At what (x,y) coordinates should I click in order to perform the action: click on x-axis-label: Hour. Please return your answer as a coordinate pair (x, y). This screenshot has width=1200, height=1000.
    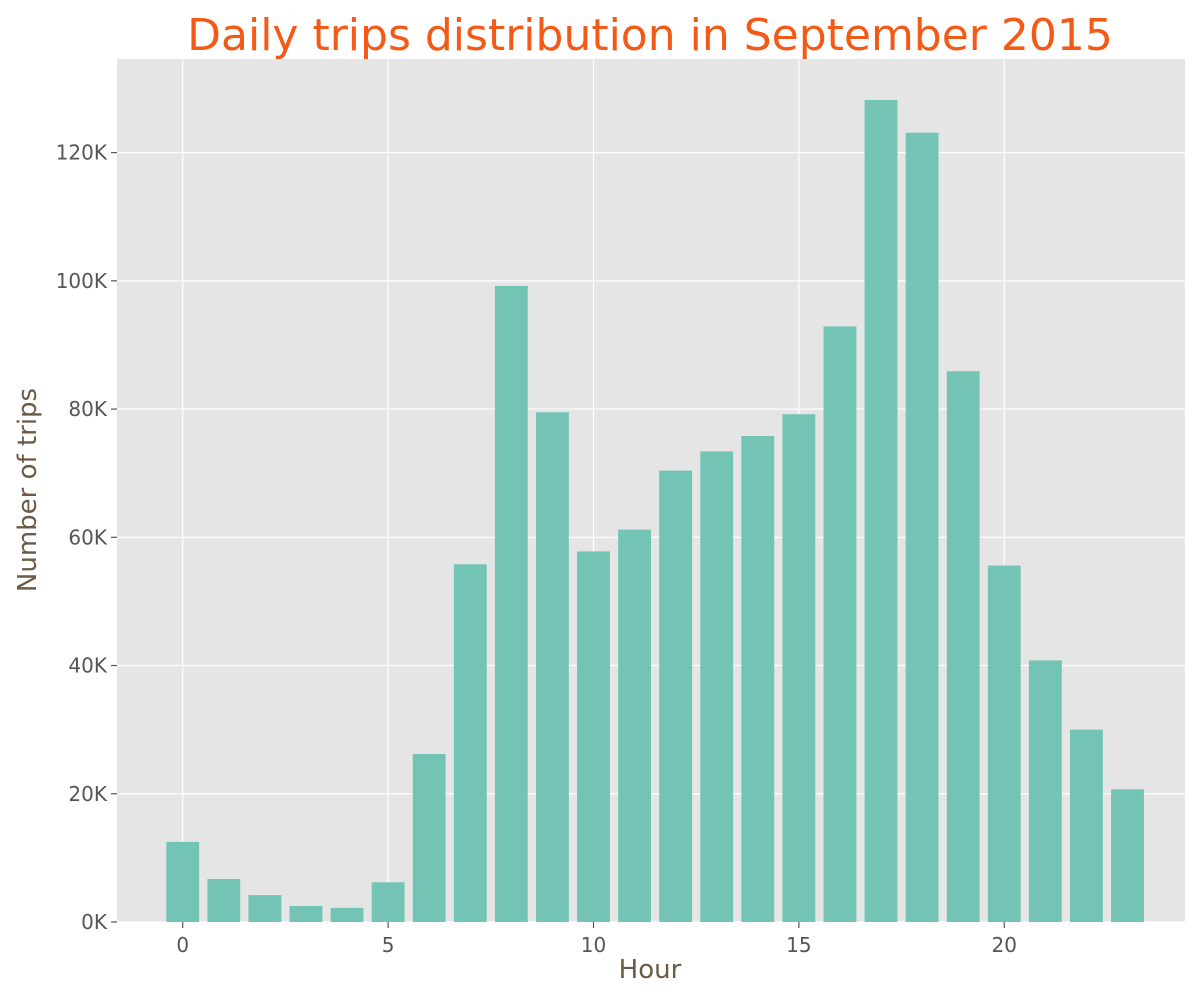
    Looking at the image, I should click on (650, 970).